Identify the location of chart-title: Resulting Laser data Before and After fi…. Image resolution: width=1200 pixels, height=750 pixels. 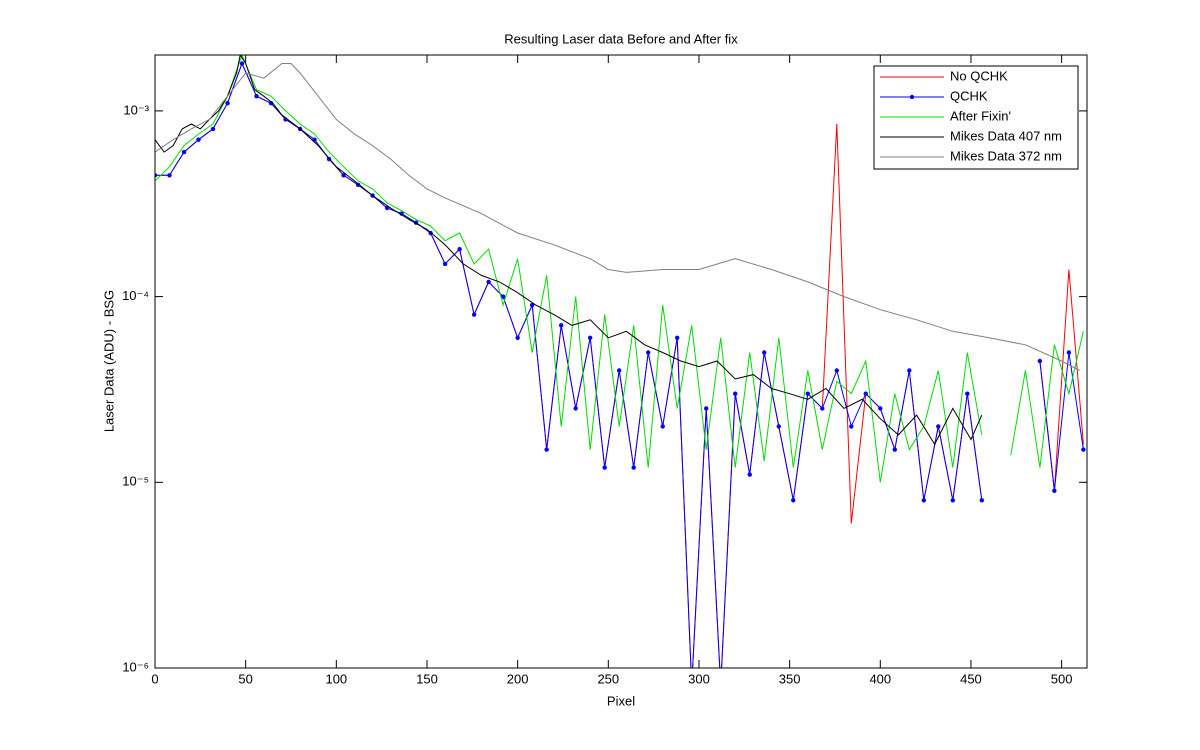
(621, 38).